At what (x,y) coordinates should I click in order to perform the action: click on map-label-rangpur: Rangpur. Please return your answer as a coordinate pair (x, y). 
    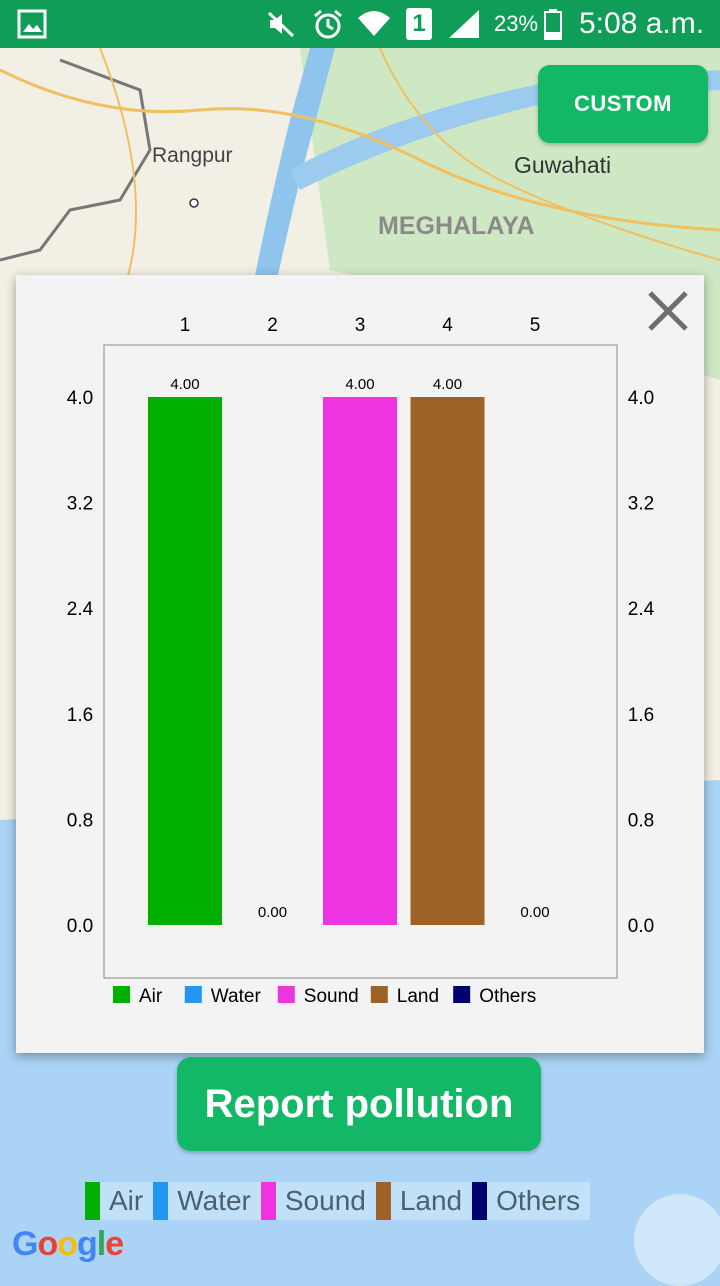
    Looking at the image, I should click on (192, 155).